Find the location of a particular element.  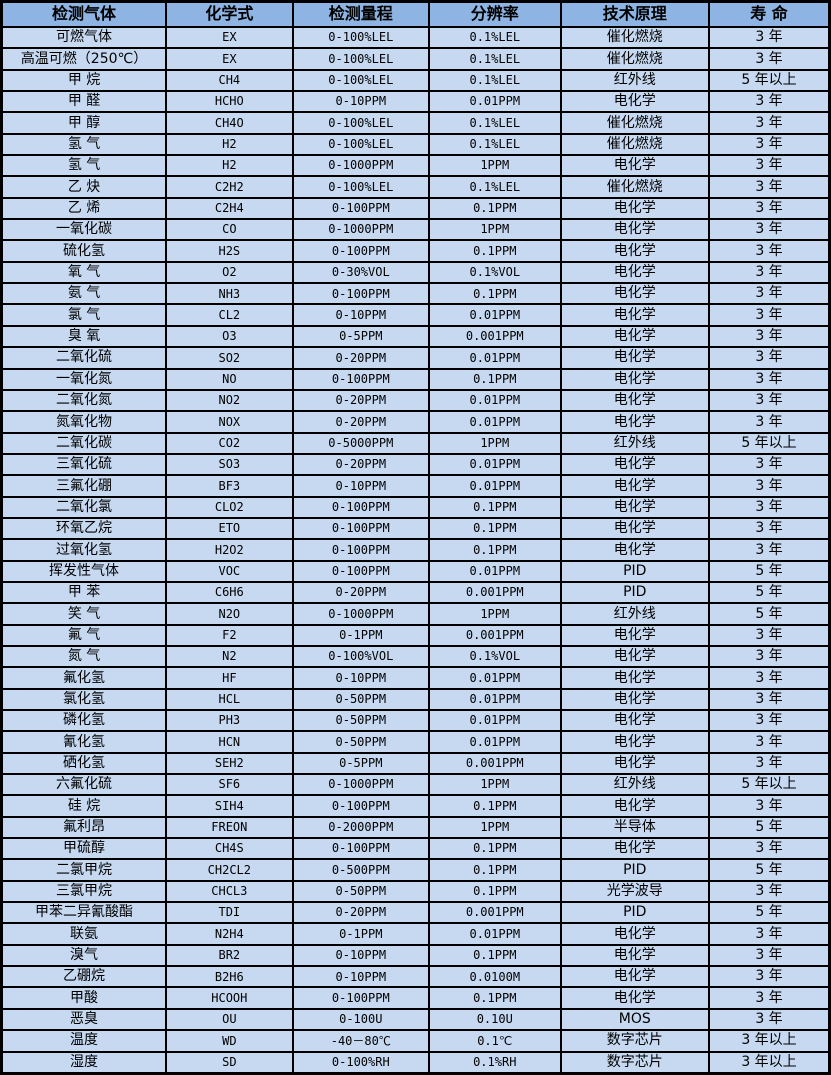

table-row: 乙 烯 C2H4 0-100PPM 0.1PPM 电化学 3 年 is located at coordinates (415, 208).